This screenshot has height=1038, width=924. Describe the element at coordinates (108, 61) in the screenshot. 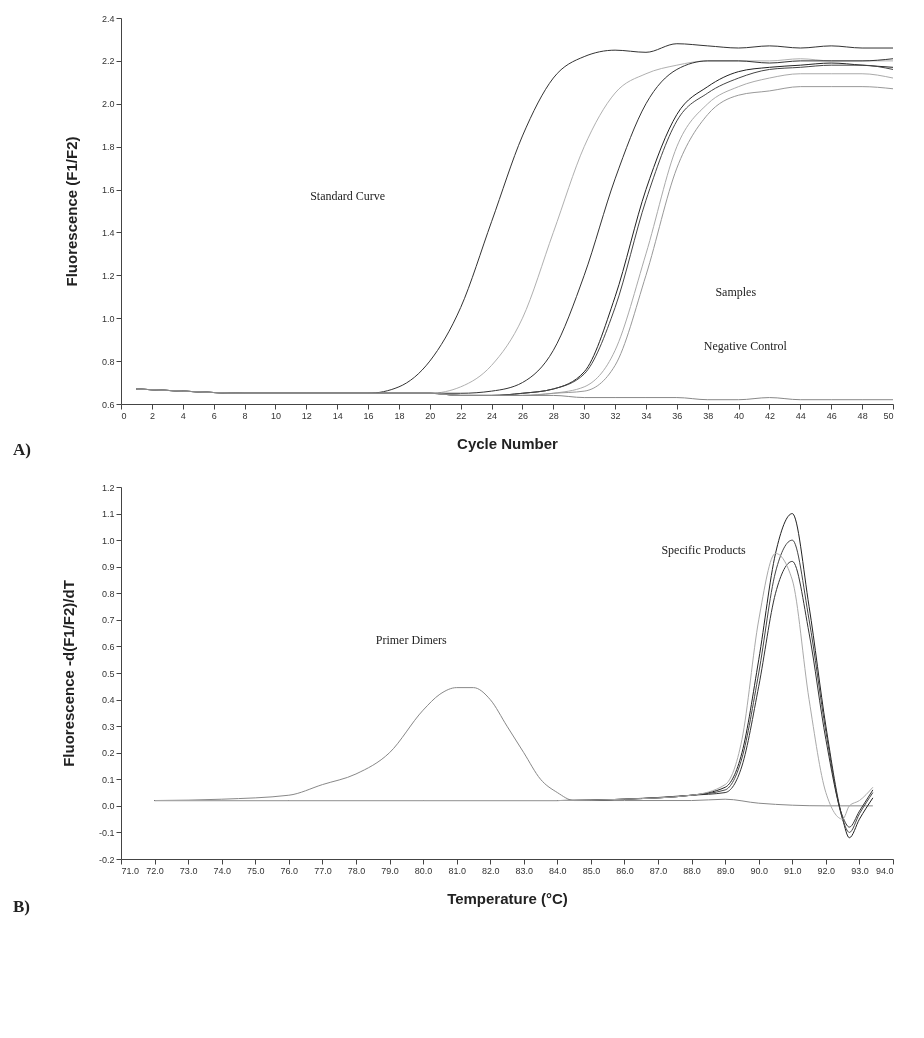

I see `y-tick-label: 2.2` at that location.